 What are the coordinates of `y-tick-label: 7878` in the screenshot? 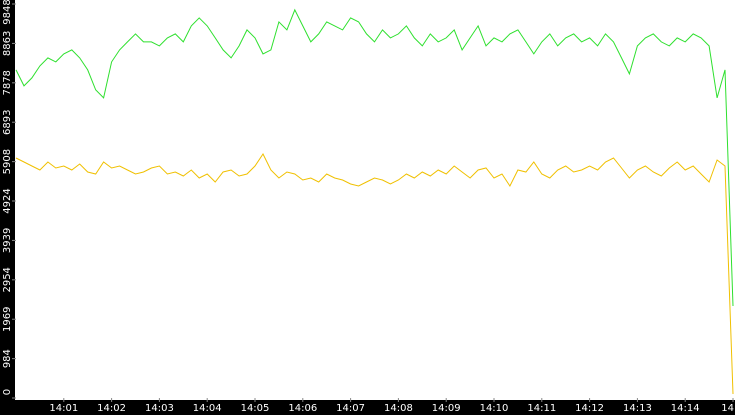 It's located at (7, 82).